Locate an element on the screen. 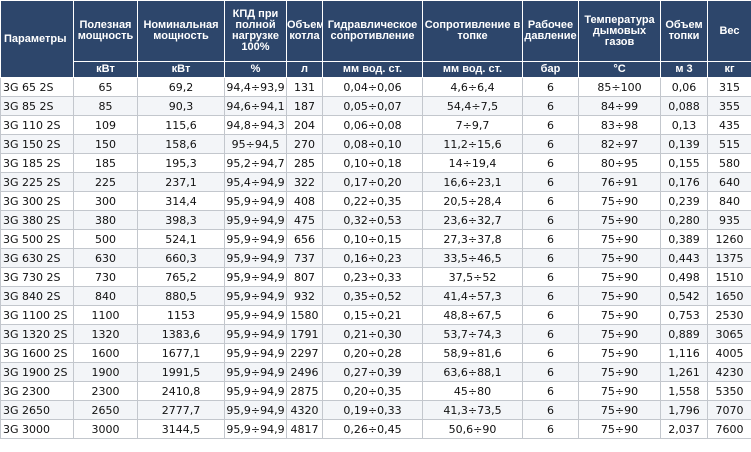  cell-efficiency: 94,4÷93,9 is located at coordinates (255, 87).